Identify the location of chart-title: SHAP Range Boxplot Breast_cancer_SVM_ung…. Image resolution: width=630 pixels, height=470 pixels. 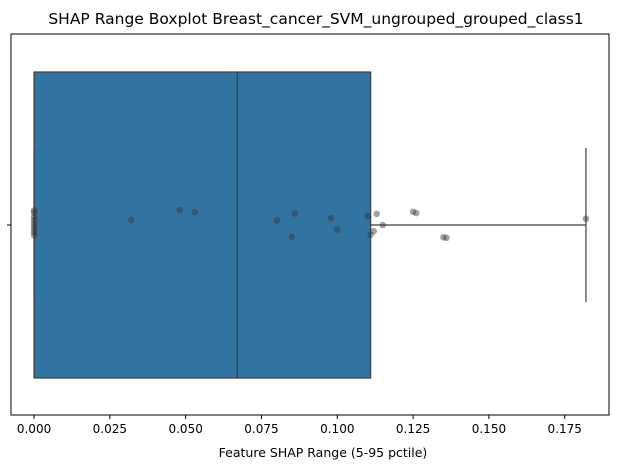
(315, 19).